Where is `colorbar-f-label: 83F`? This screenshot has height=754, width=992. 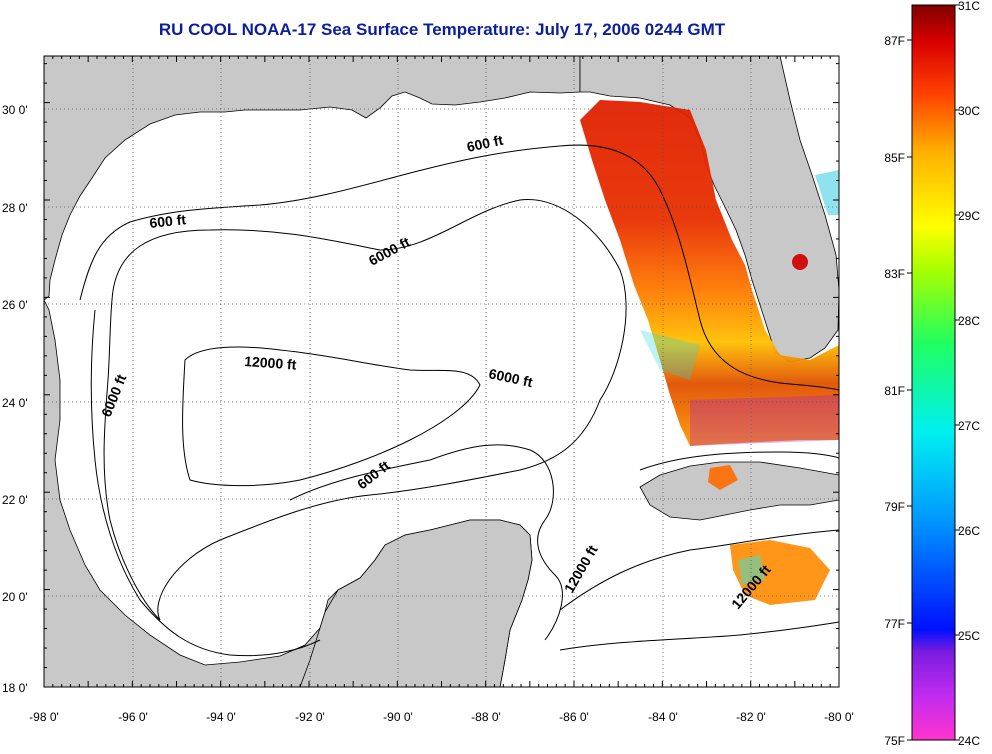 colorbar-f-label: 83F is located at coordinates (894, 274).